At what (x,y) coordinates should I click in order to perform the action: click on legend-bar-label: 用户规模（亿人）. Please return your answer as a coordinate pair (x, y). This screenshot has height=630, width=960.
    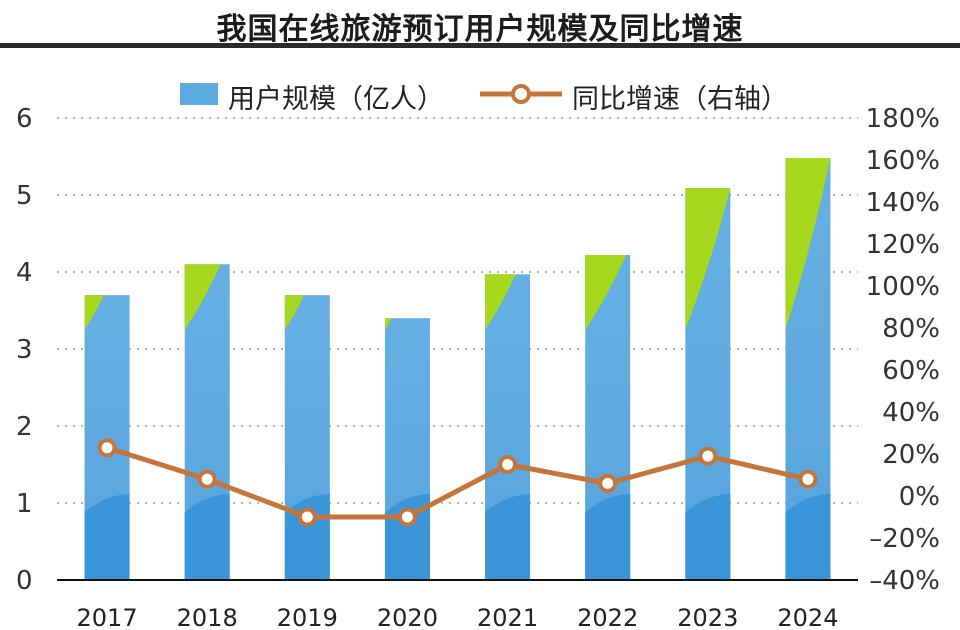
    Looking at the image, I should click on (336, 99).